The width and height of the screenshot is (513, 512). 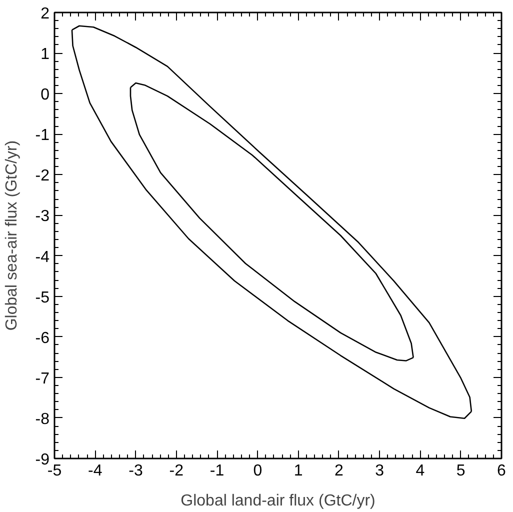 I want to click on y-tick-label: -1, so click(x=42, y=135).